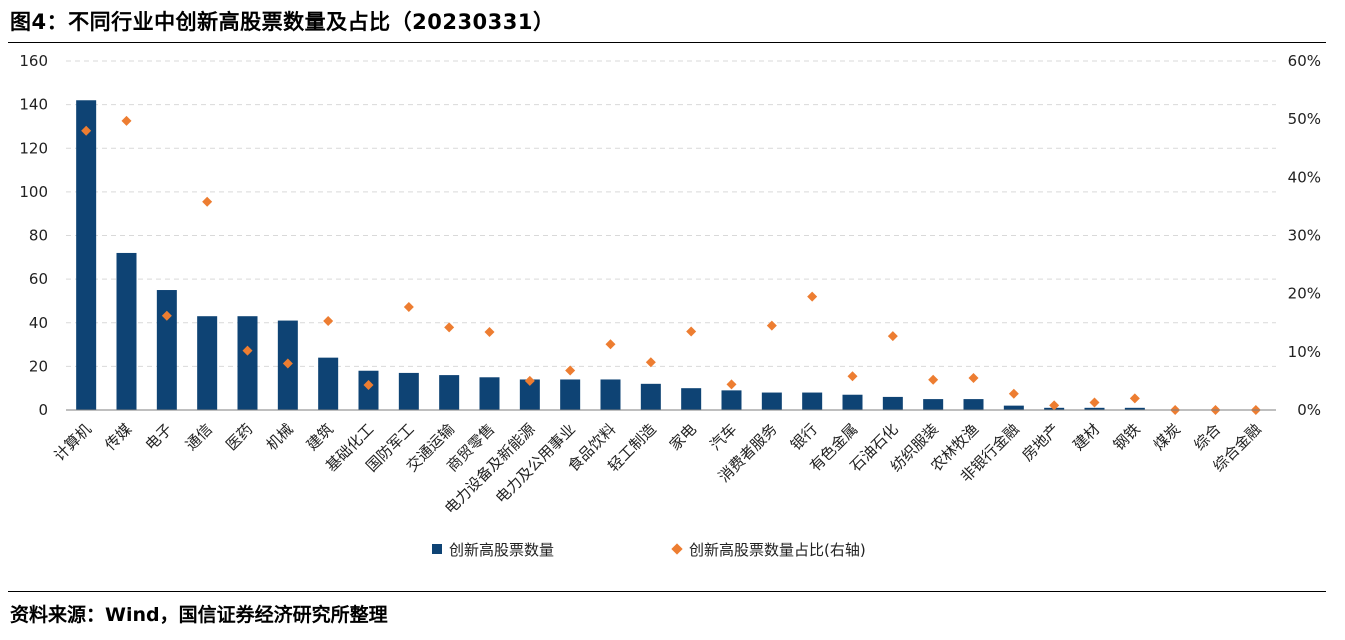  What do you see at coordinates (723, 437) in the screenshot?
I see `x-category-label: 汽车` at bounding box center [723, 437].